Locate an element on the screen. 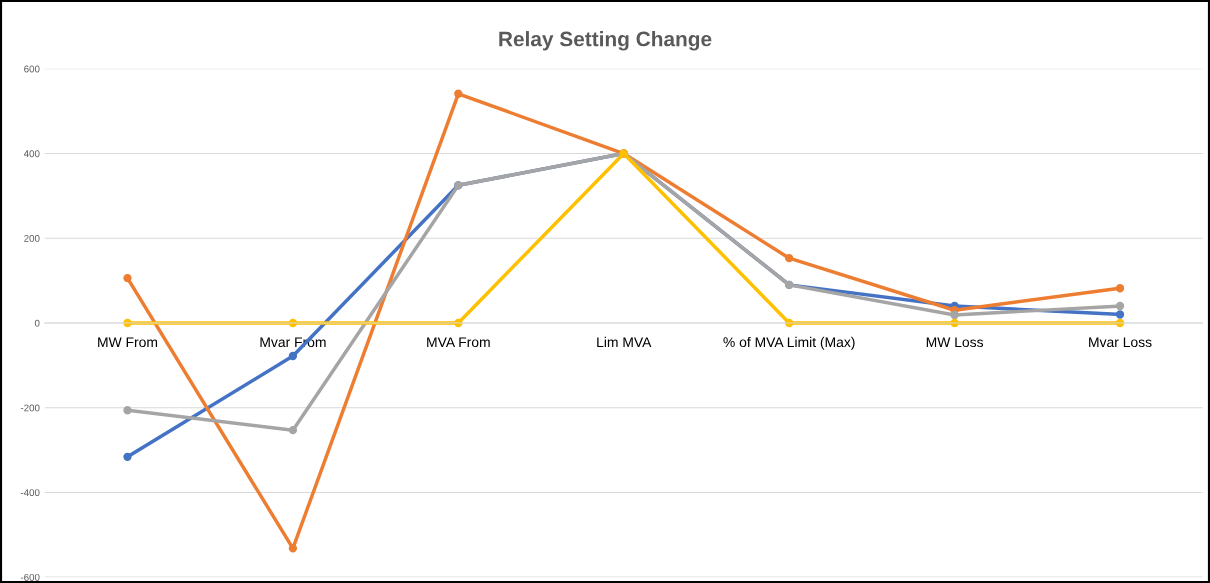 This screenshot has height=583, width=1210. x-tick-label: % of MVA Limit (Max) is located at coordinates (789, 343).